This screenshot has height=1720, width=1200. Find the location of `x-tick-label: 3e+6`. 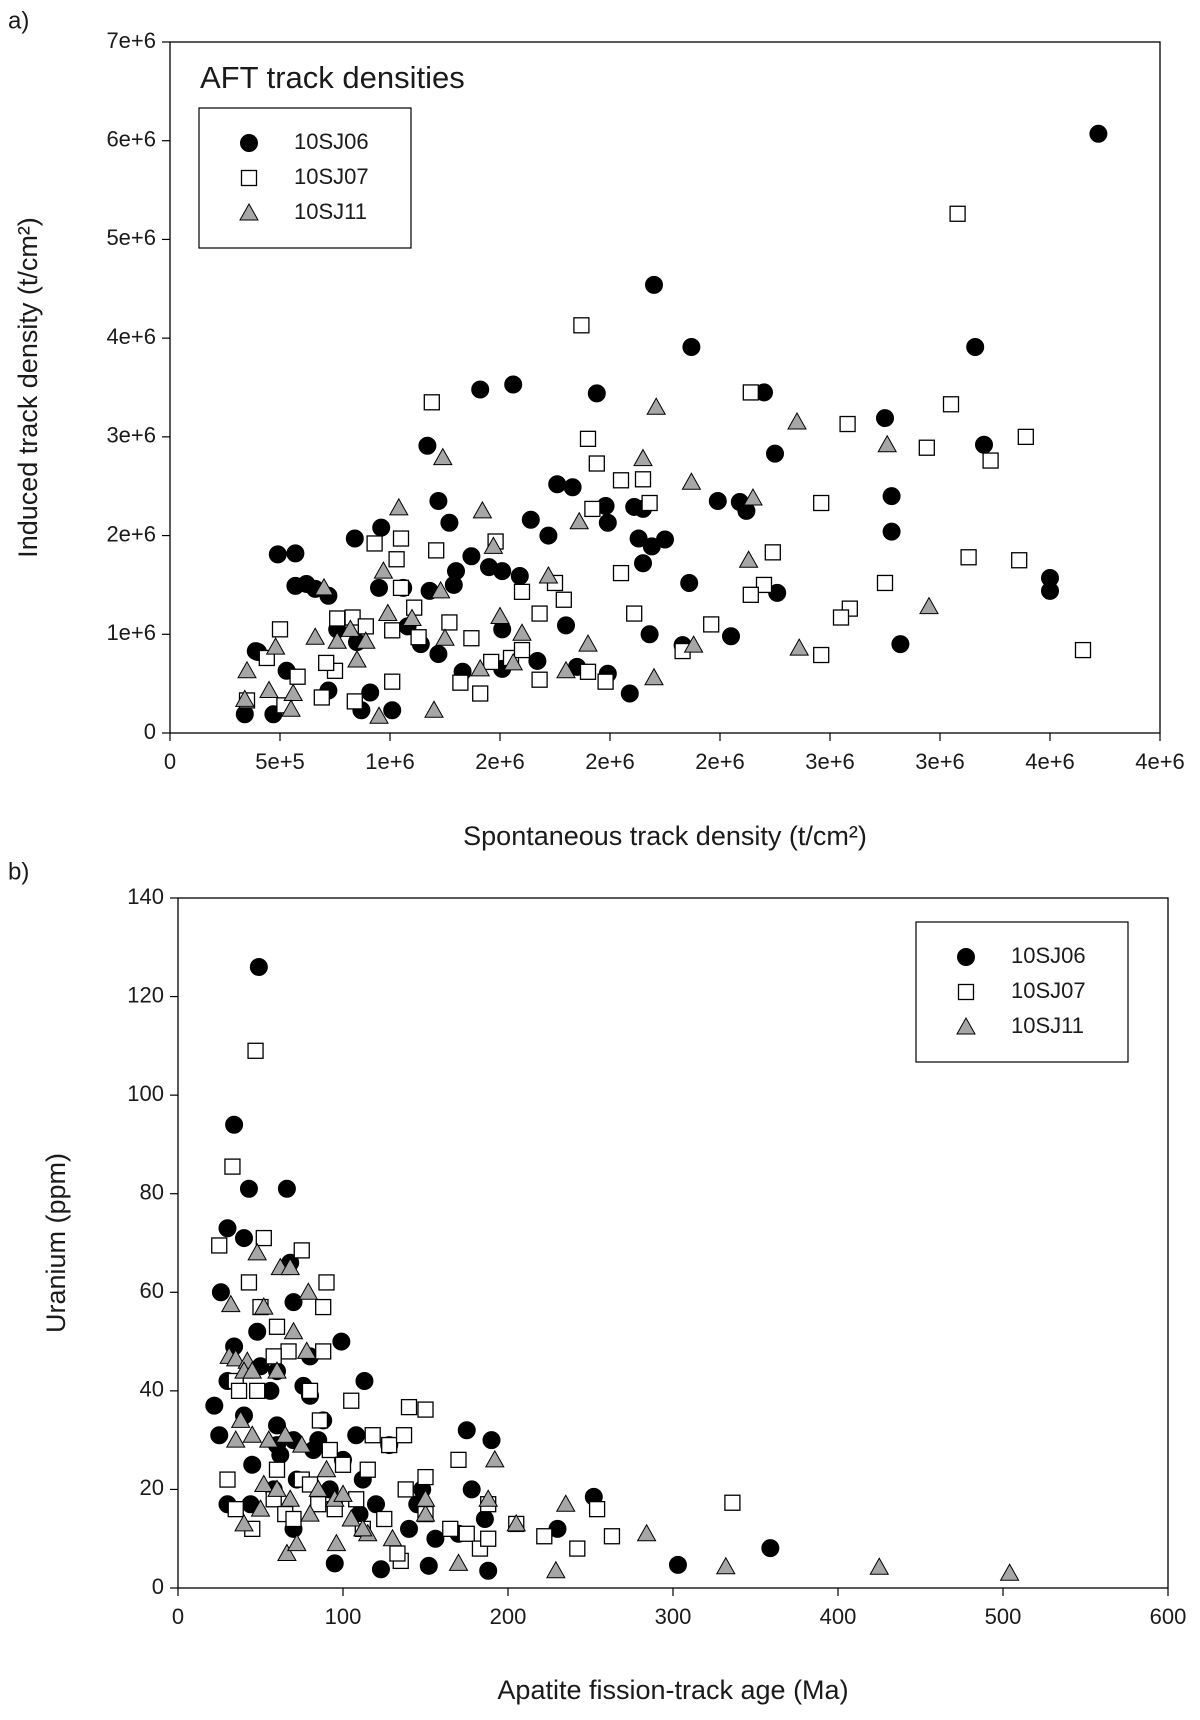

x-tick-label: 3e+6 is located at coordinates (830, 761).